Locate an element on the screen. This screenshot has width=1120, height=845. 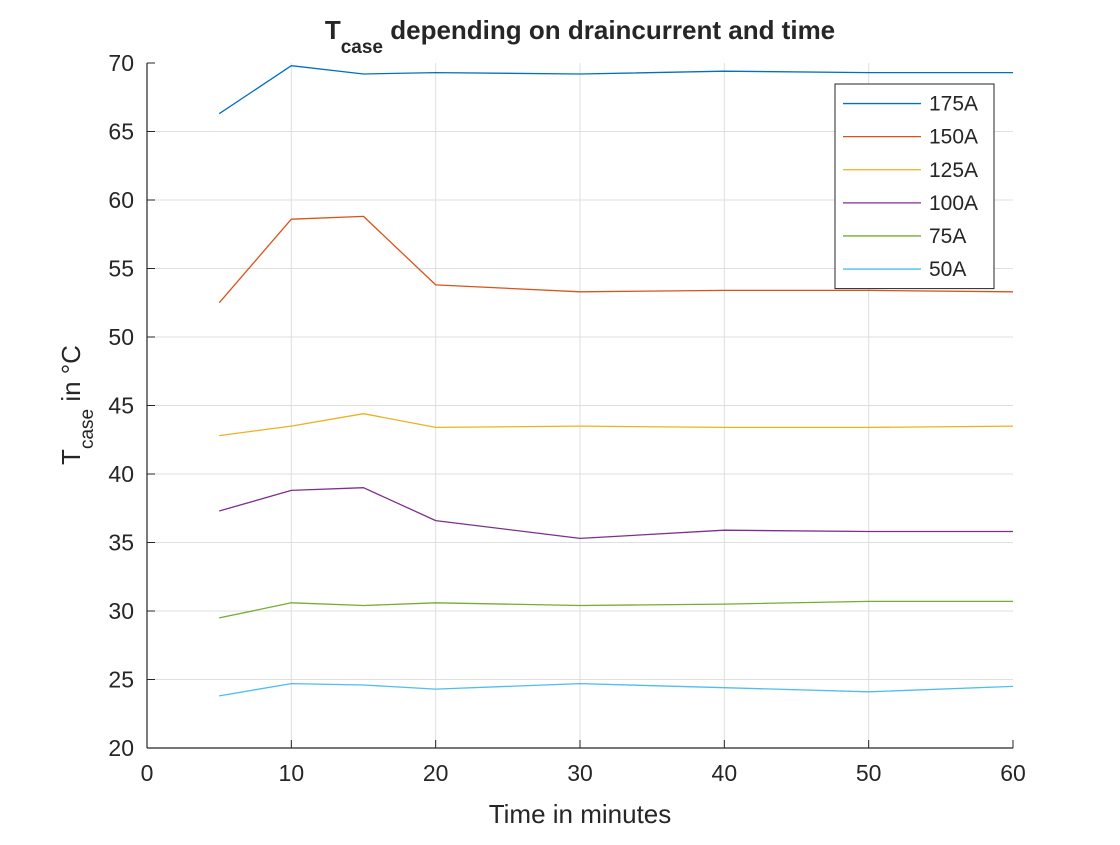
chart-title: Tcase depending on draincurrent and time is located at coordinates (580, 36).